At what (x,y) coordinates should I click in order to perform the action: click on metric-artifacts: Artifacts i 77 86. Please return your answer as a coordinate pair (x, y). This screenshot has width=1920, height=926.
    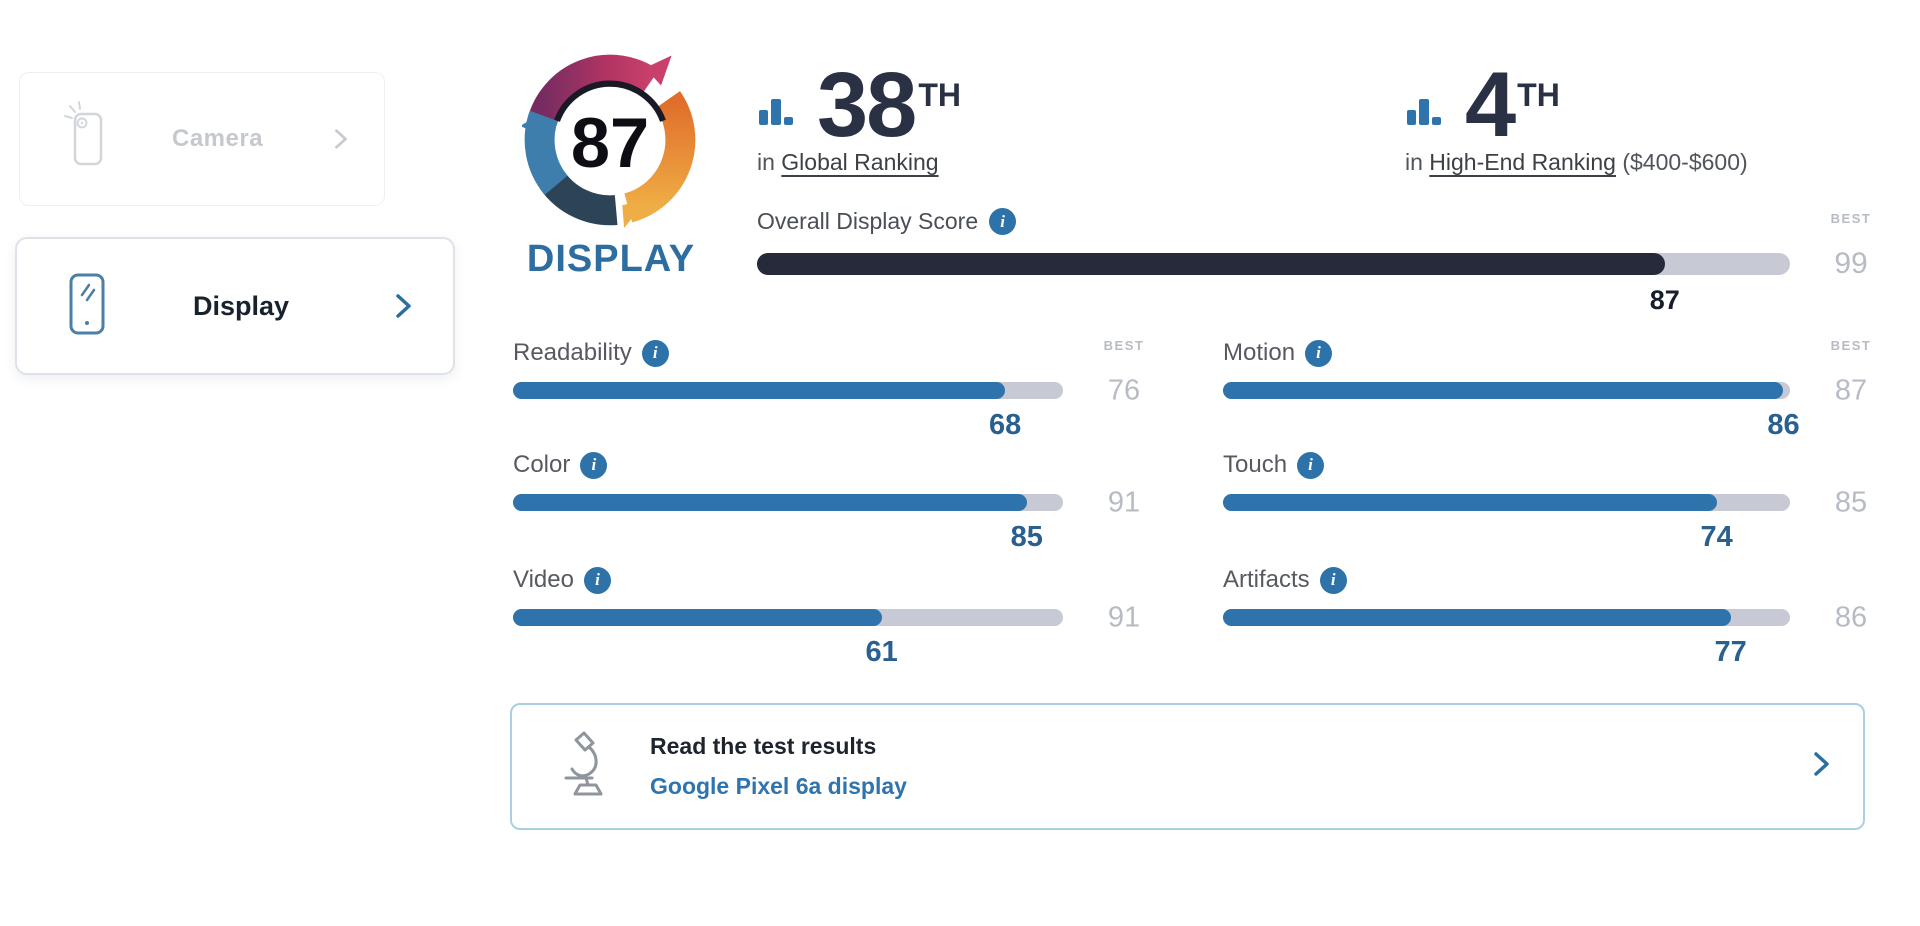
    Looking at the image, I should click on (1545, 617).